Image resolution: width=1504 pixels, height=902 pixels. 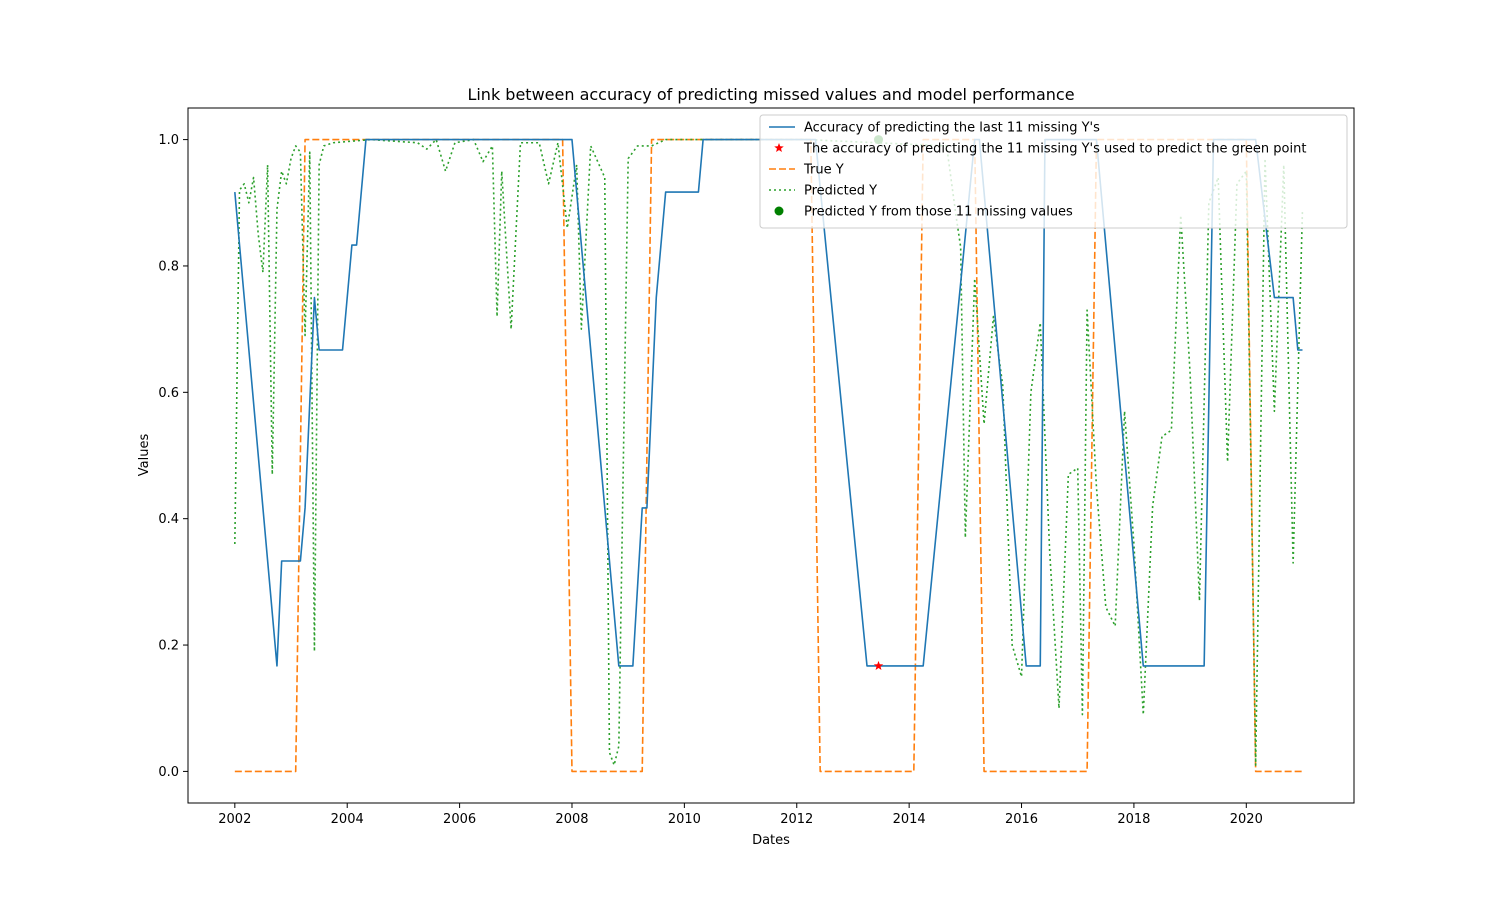 I want to click on y-tick-label: 0.0, so click(x=168, y=772).